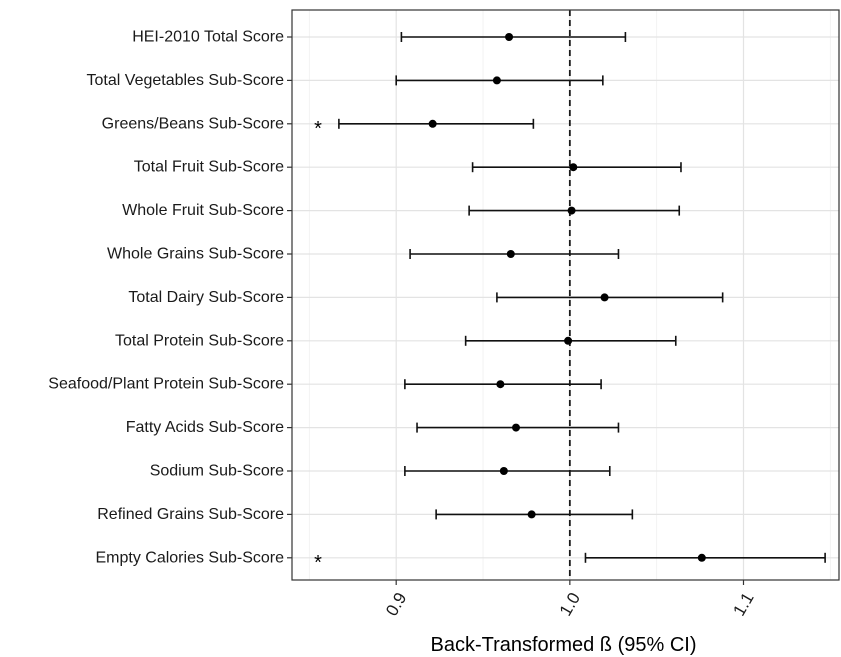  What do you see at coordinates (206, 297) in the screenshot?
I see `y-tick-label: Total Dairy Sub-Score` at bounding box center [206, 297].